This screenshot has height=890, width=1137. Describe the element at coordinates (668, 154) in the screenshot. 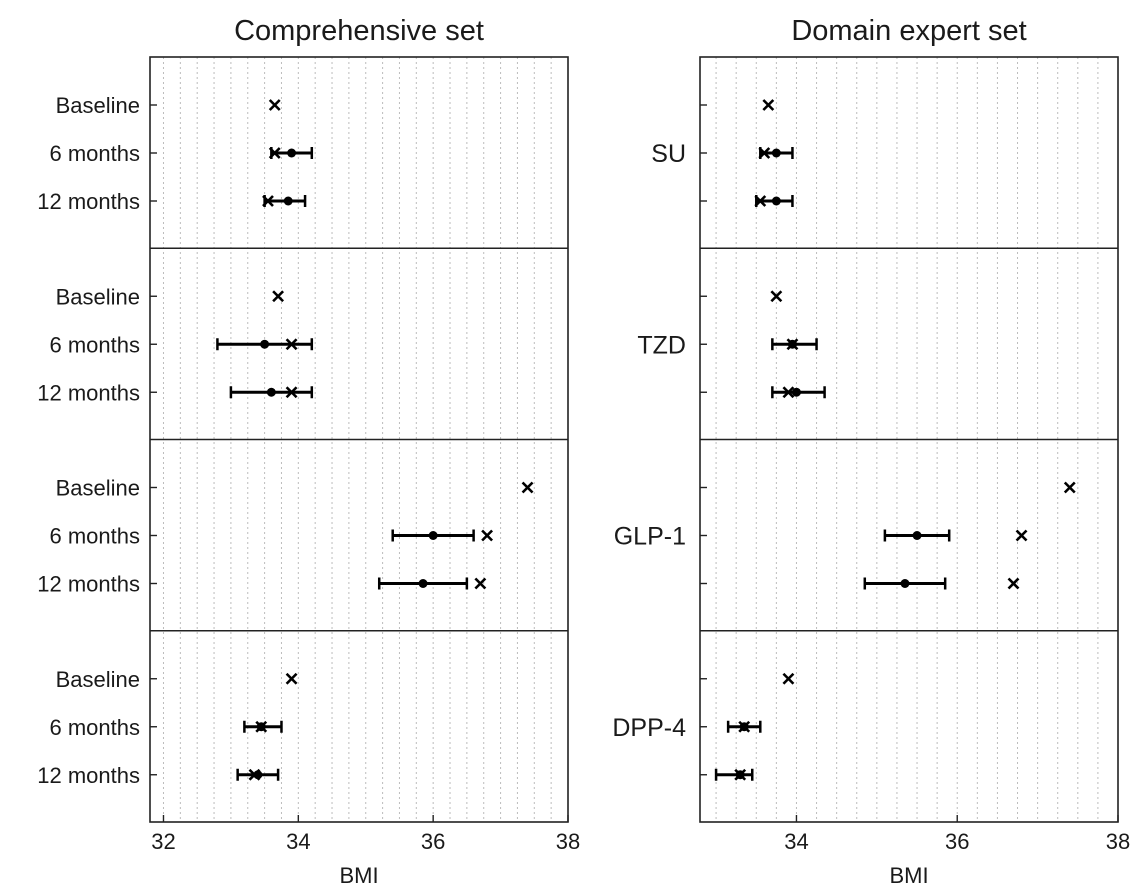

I see `group-label: SU` at that location.